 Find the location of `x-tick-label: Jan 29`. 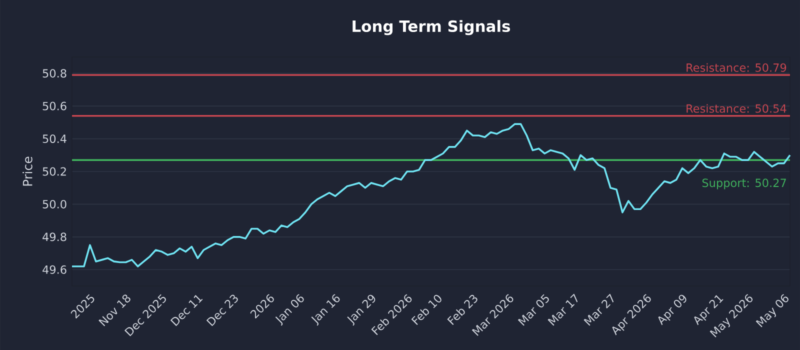

x-tick-label: Jan 29 is located at coordinates (361, 310).